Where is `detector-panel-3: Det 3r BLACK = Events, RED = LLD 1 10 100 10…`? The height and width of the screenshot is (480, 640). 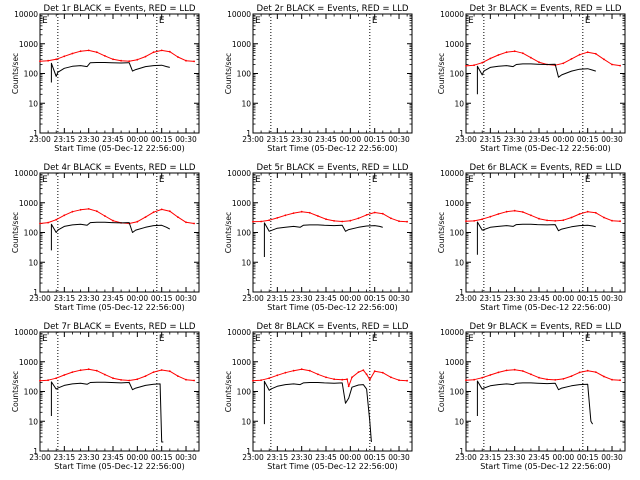 detector-panel-3: Det 3r BLACK = Events, RED = LLD 1 10 100 10… is located at coordinates (531, 78).